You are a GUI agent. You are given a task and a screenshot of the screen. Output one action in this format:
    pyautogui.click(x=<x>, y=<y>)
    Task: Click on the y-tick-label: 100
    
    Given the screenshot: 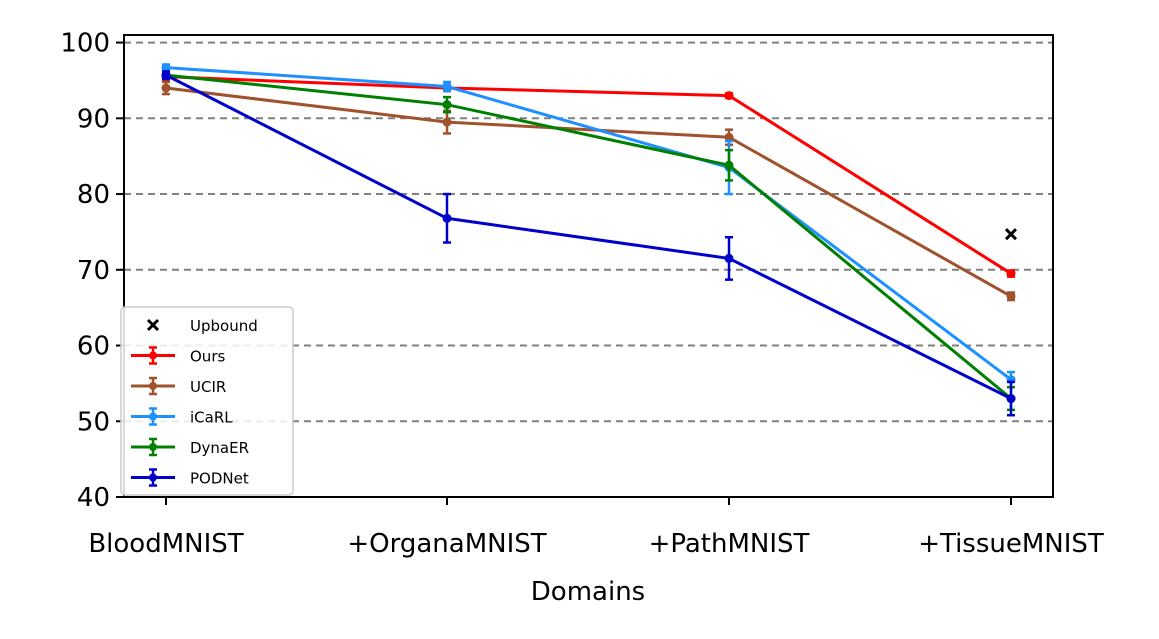 What is the action you would take?
    pyautogui.click(x=85, y=44)
    